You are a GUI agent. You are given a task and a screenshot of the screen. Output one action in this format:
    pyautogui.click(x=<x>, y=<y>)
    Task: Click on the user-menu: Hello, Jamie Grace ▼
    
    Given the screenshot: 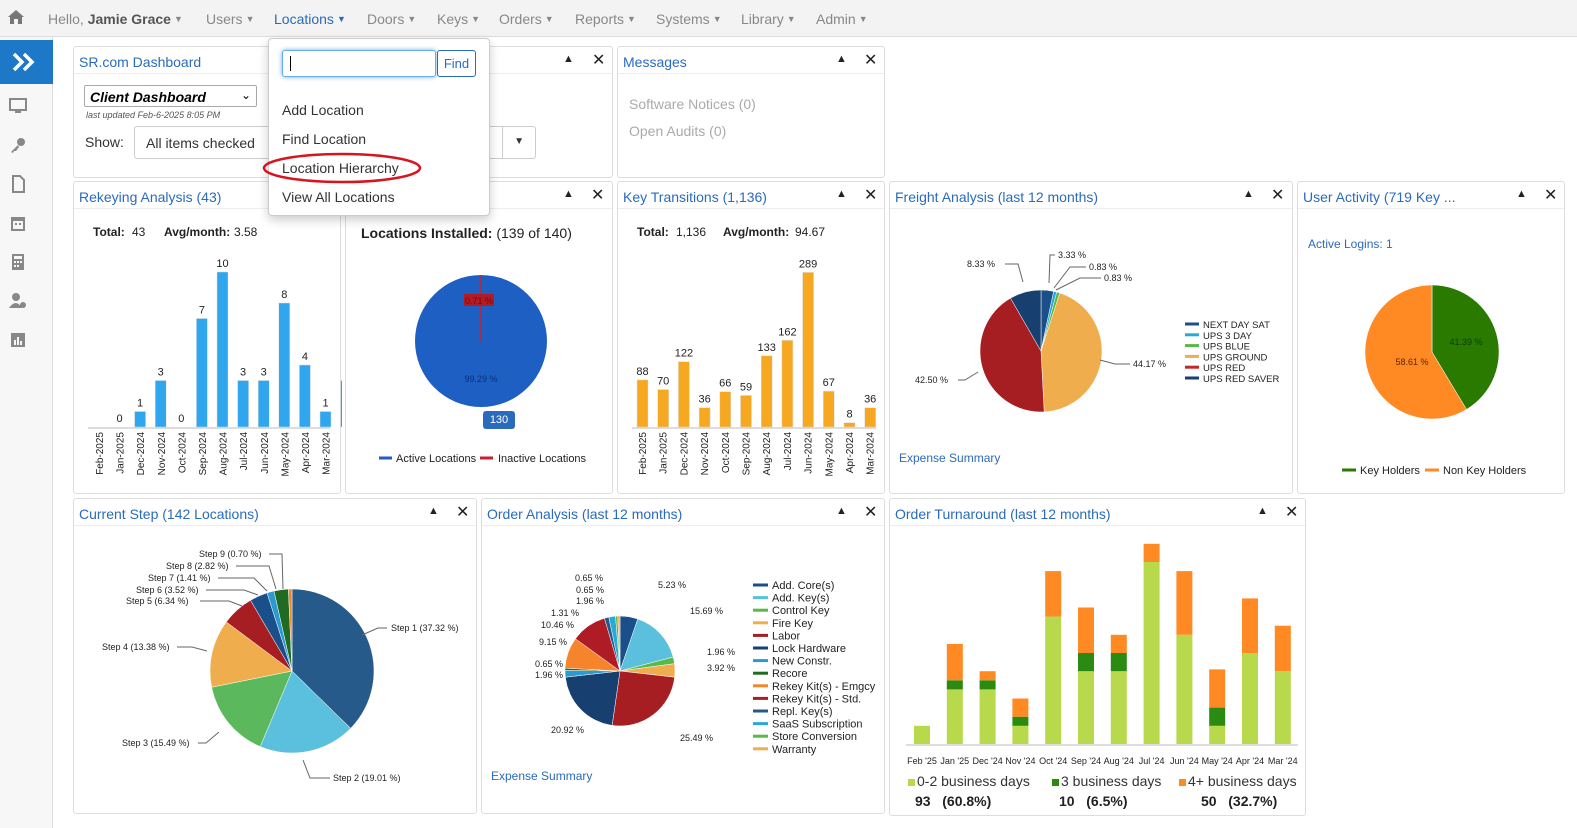 What is the action you would take?
    pyautogui.click(x=115, y=19)
    